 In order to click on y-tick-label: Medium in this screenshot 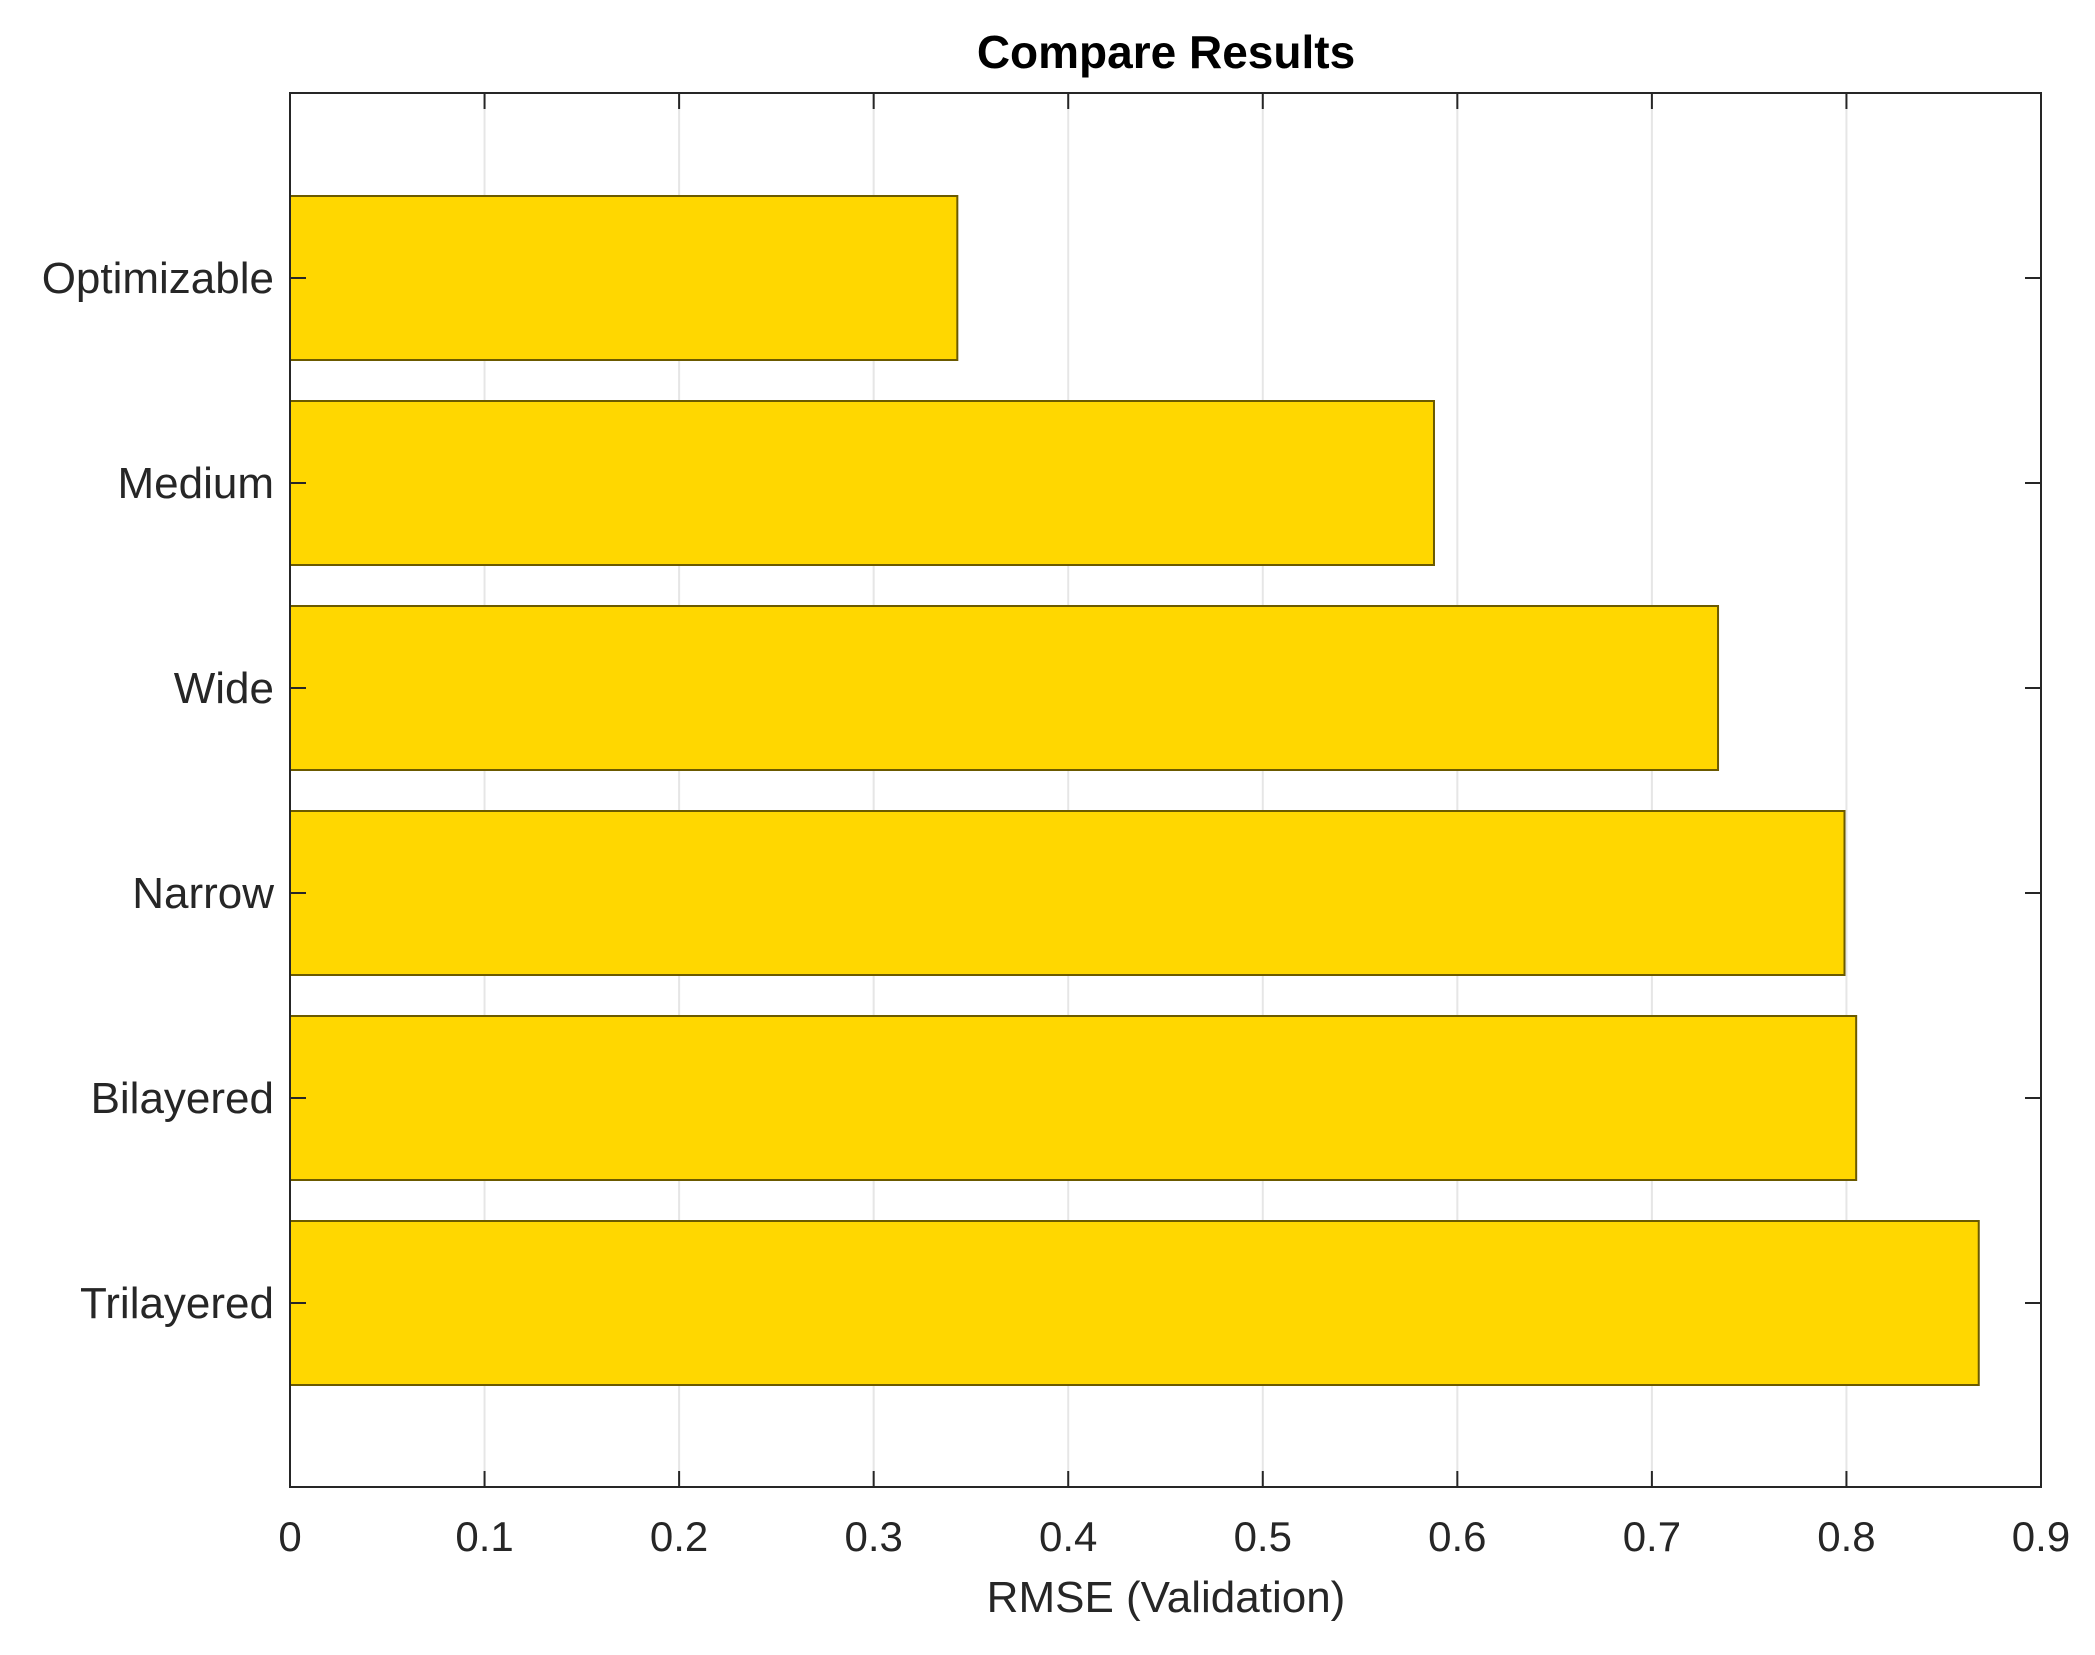, I will do `click(196, 483)`.